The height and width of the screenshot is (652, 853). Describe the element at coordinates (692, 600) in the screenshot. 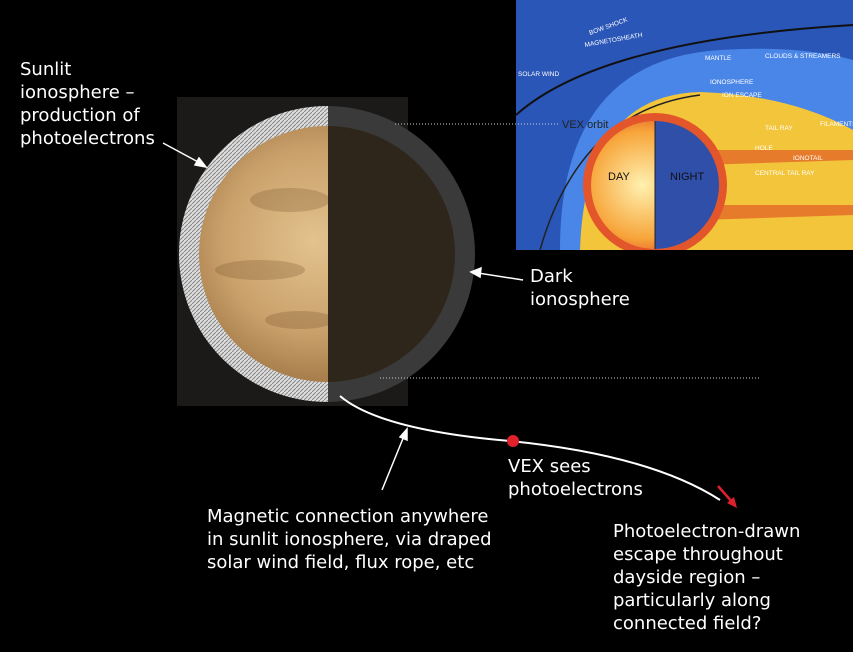

I see `label-line: particularly along` at that location.